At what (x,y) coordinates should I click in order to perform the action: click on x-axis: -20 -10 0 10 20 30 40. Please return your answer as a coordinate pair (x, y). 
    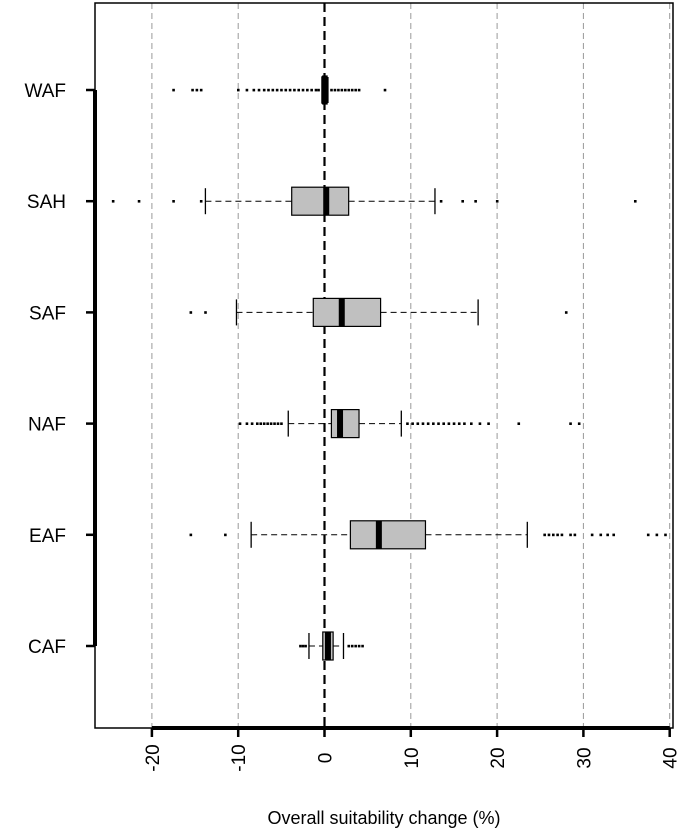
    Looking at the image, I should click on (412, 749).